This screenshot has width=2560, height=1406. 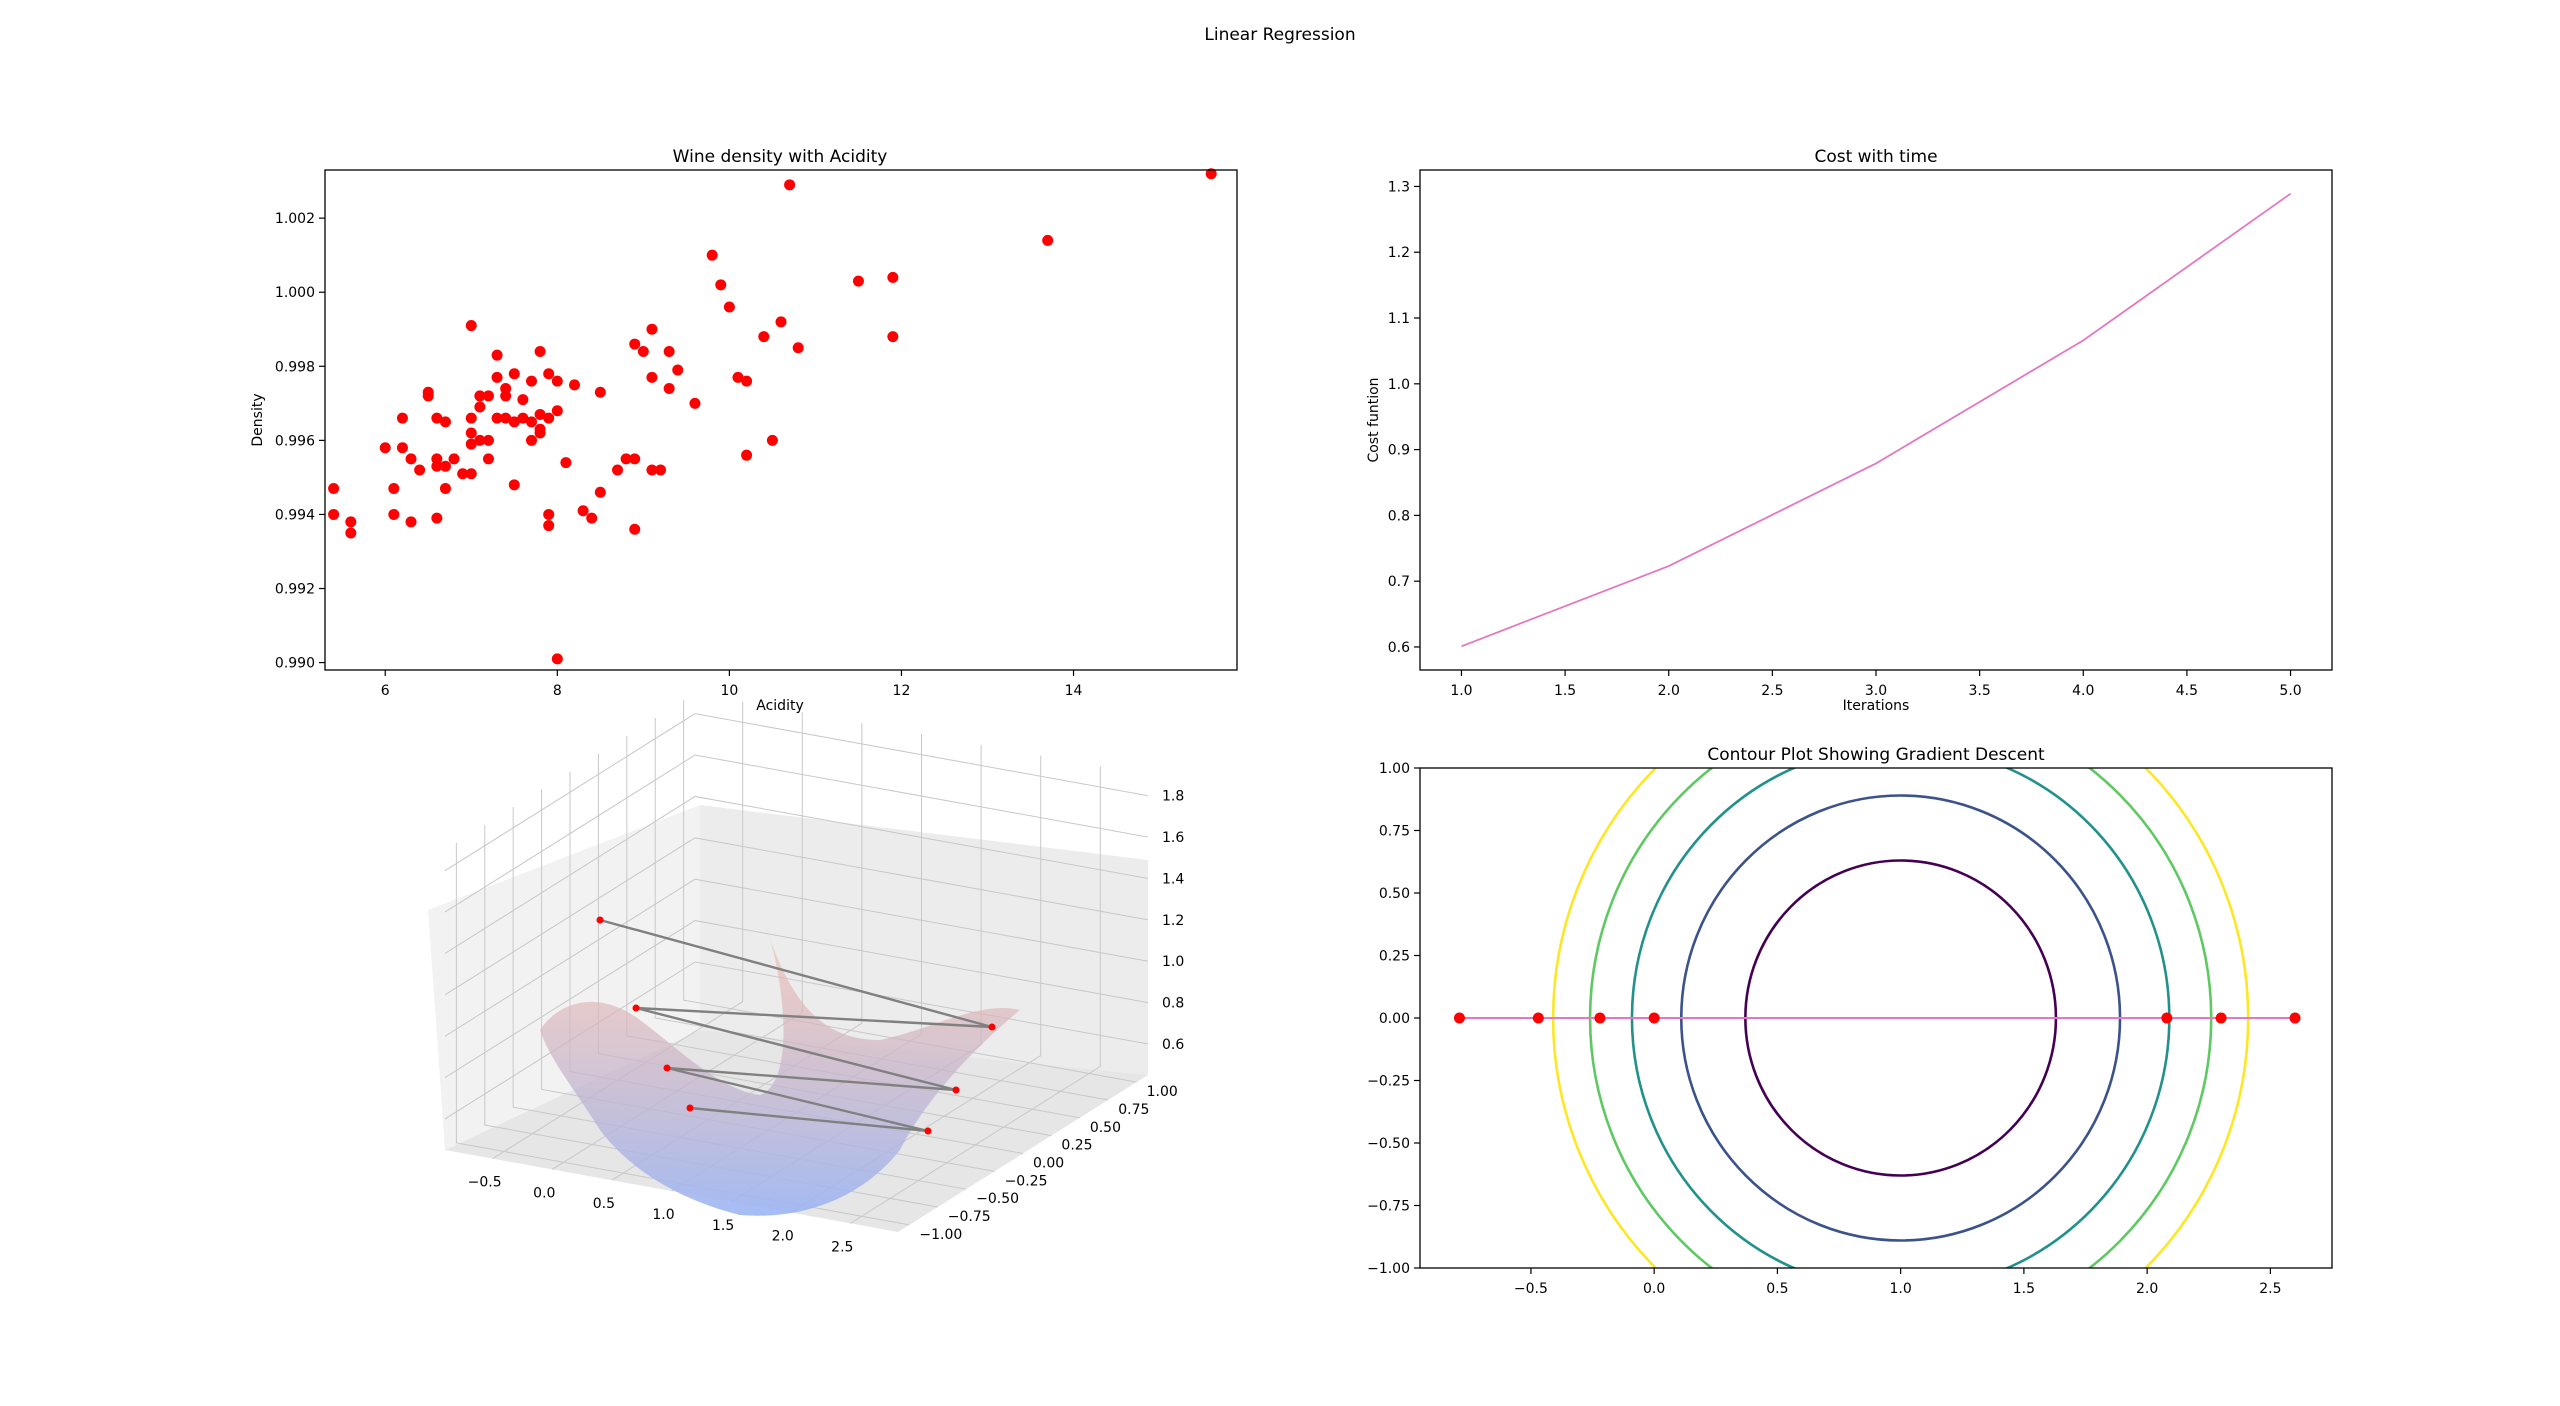 What do you see at coordinates (781, 420) in the screenshot?
I see `wine-scatter-frame` at bounding box center [781, 420].